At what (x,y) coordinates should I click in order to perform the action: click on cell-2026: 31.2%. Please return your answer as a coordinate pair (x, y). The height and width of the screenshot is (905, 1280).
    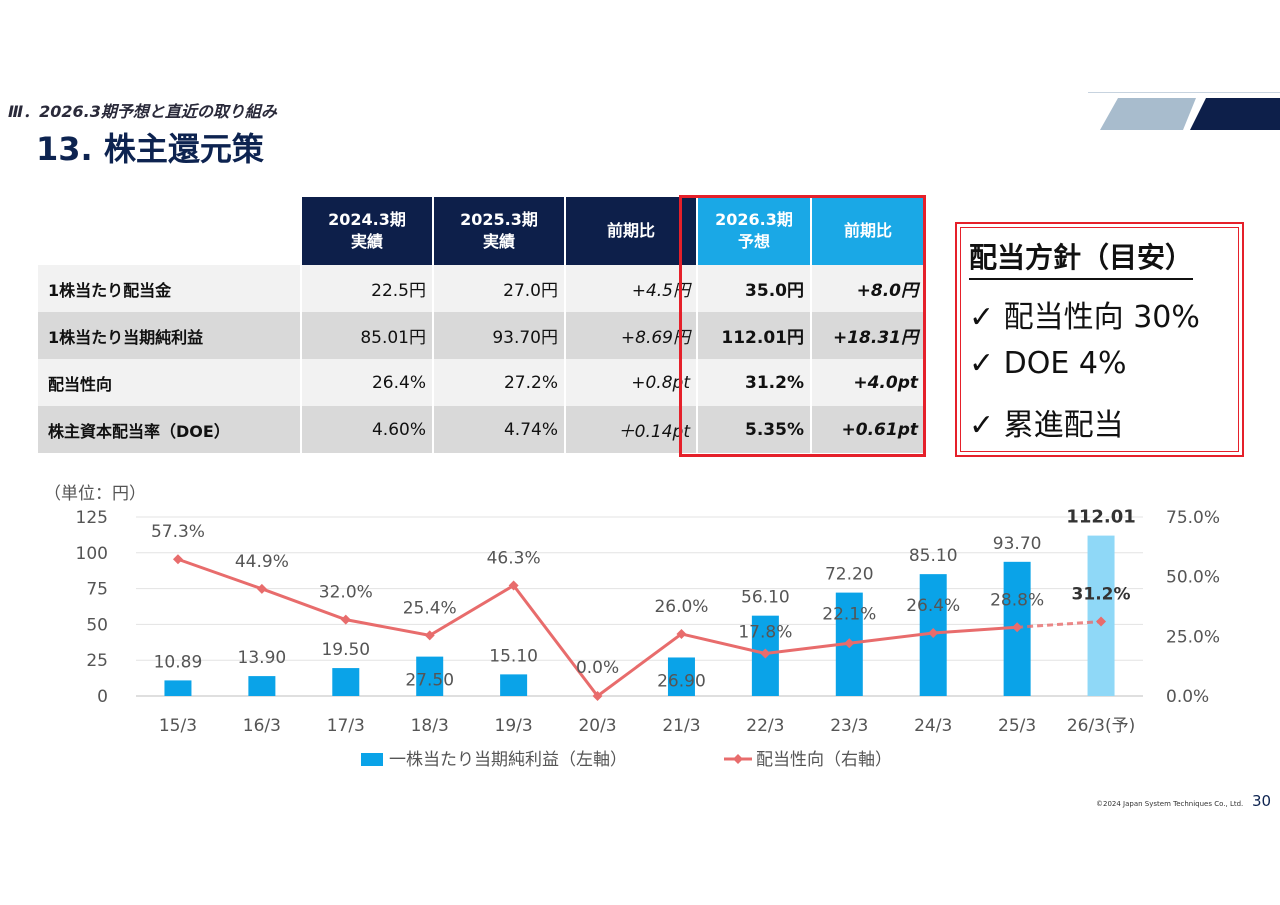
    Looking at the image, I should click on (754, 382).